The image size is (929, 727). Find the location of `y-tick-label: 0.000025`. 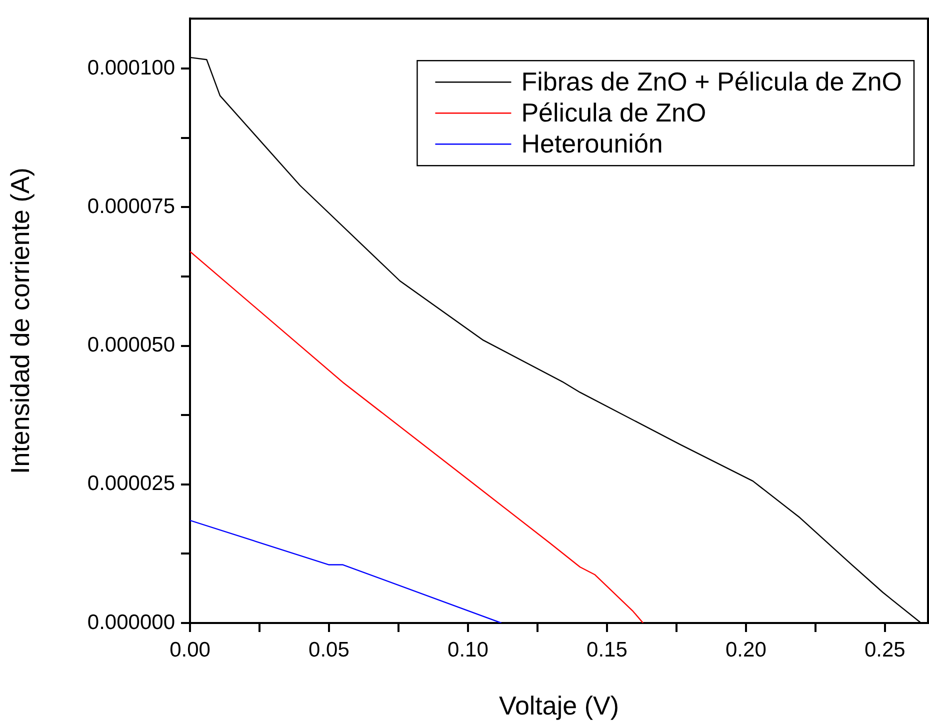

y-tick-label: 0.000025 is located at coordinates (131, 484).